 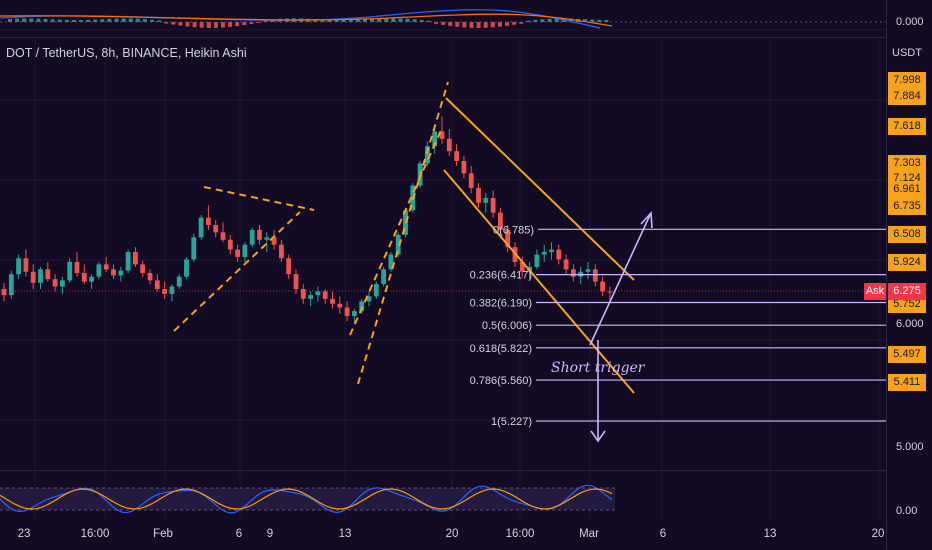 What do you see at coordinates (306, 20) in the screenshot?
I see `signal-line` at bounding box center [306, 20].